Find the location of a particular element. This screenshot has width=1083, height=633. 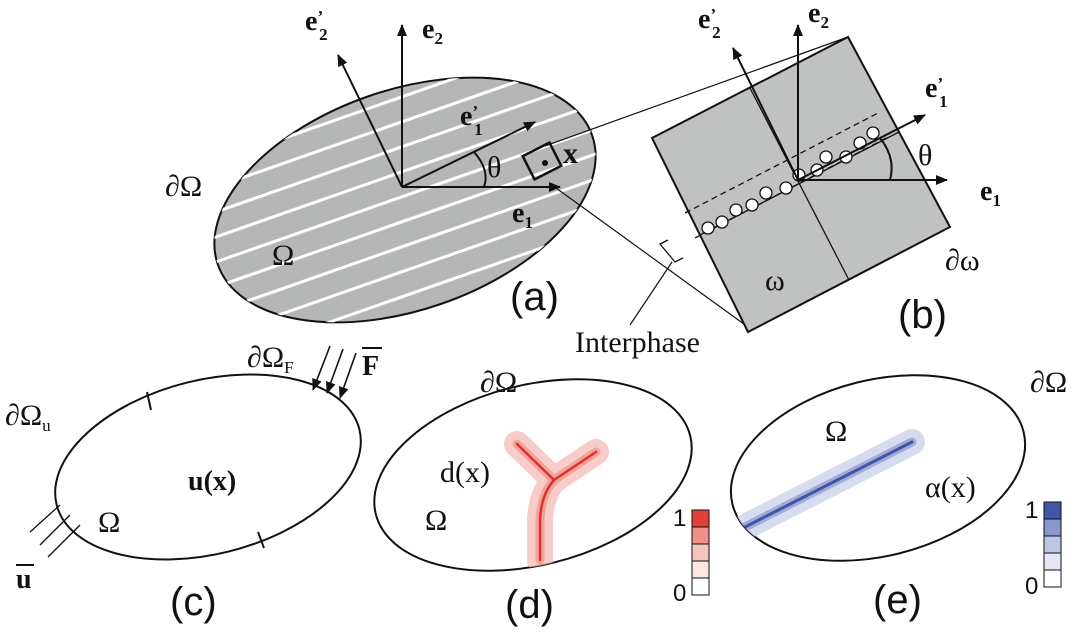

band-path is located at coordinates (828, 484).